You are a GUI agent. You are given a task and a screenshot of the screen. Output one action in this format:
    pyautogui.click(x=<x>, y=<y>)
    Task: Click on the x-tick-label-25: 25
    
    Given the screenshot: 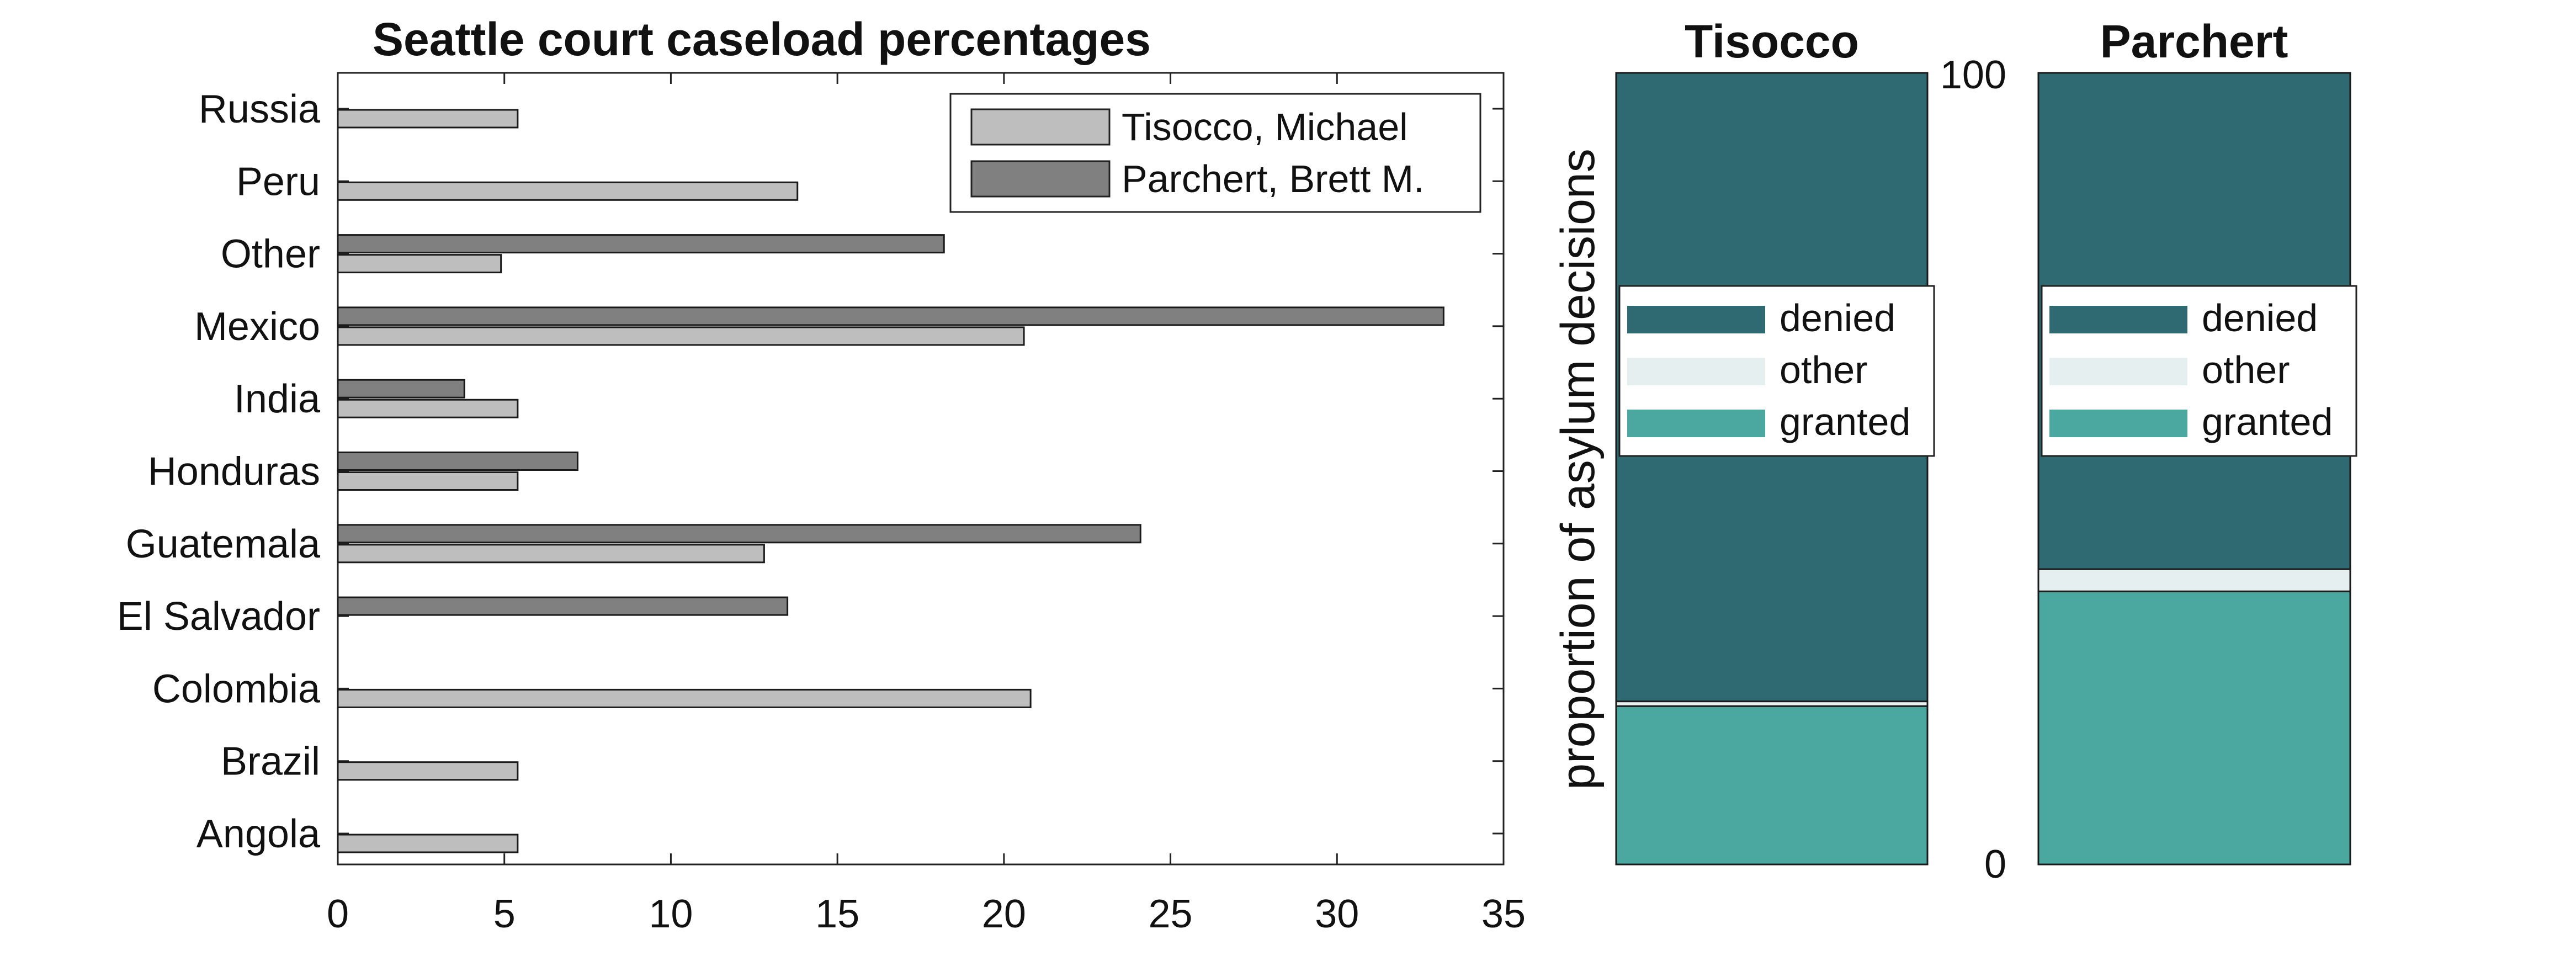 What is the action you would take?
    pyautogui.click(x=1171, y=914)
    